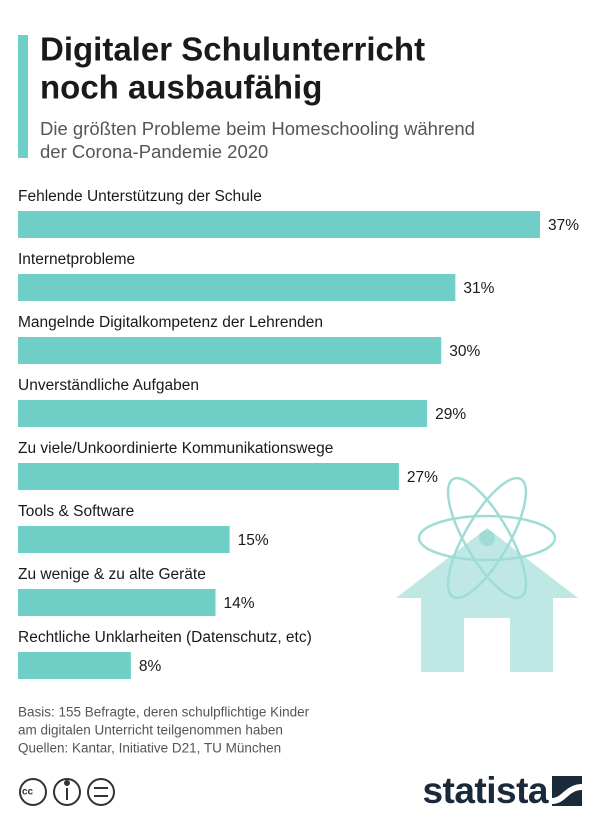 This screenshot has height=827, width=600. I want to click on chart-title: noch ausbaufähig, so click(181, 87).